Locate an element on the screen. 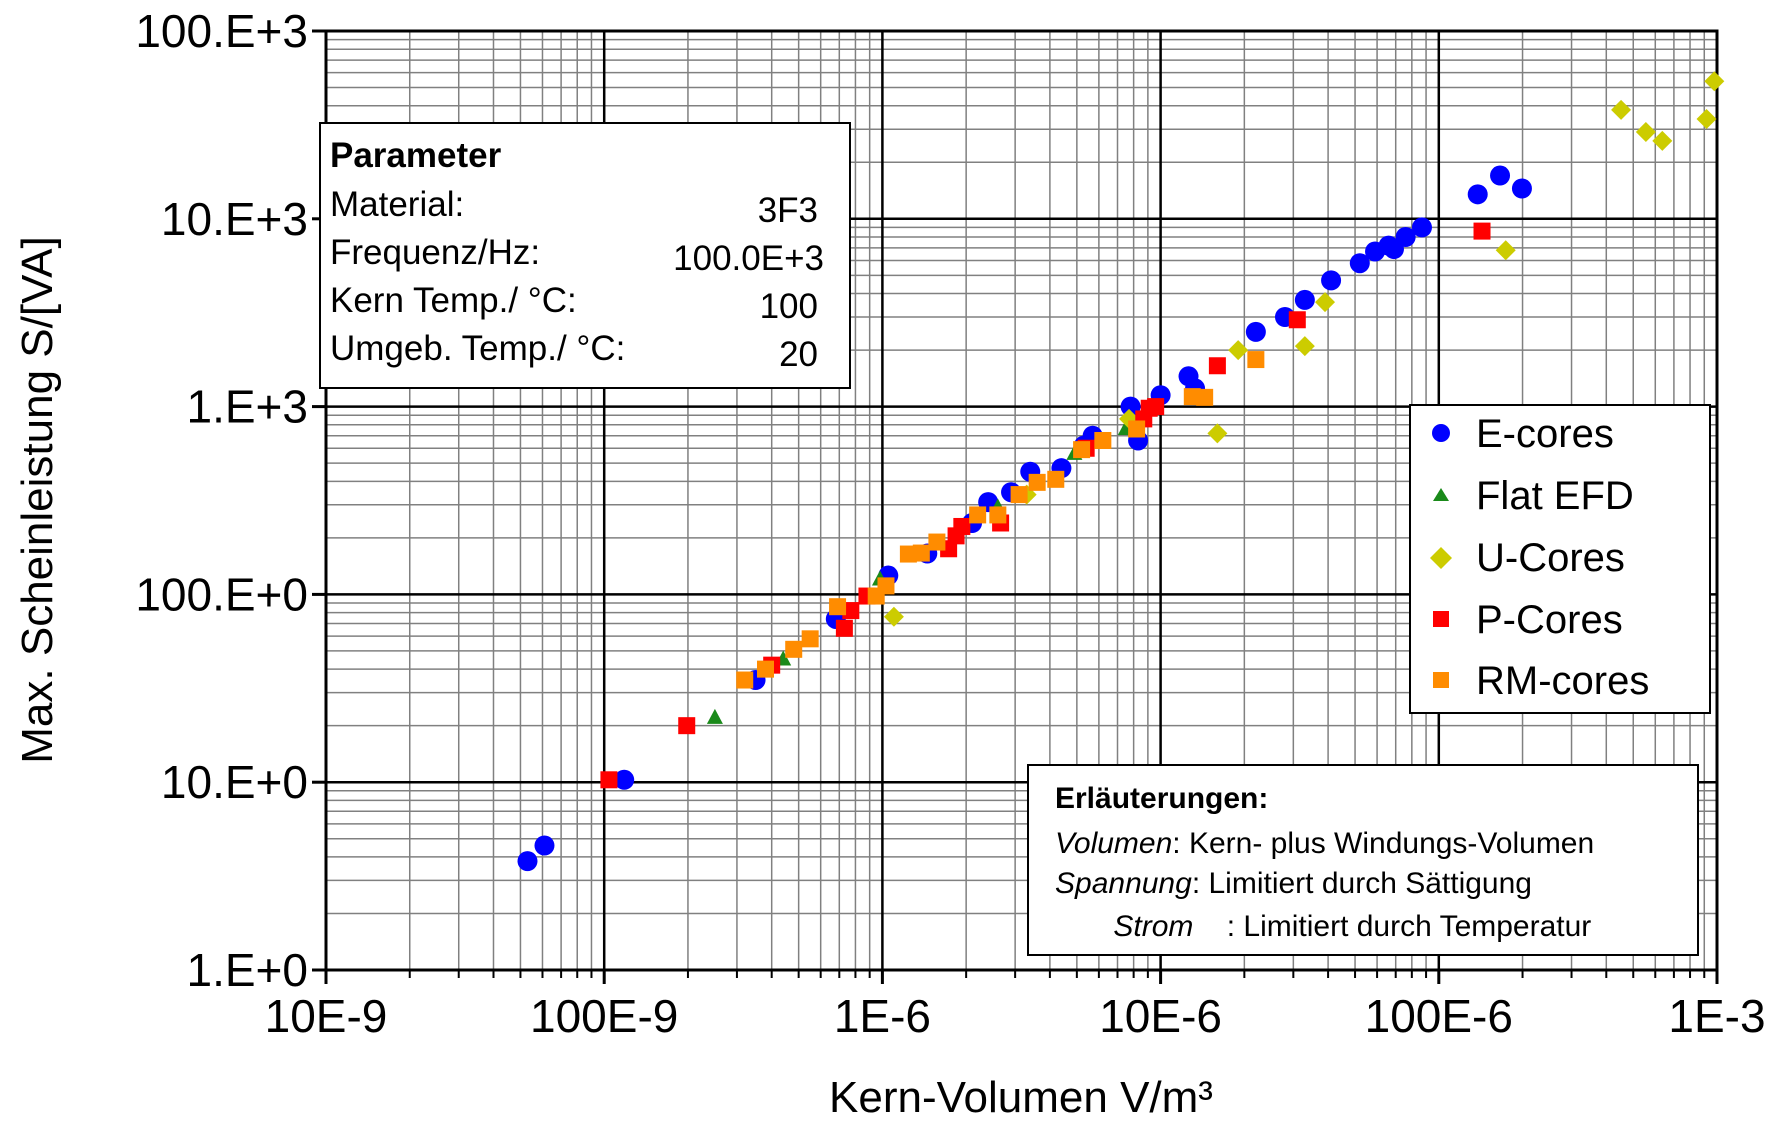 The height and width of the screenshot is (1132, 1781). legend-label-flat-efd: Flat EFD is located at coordinates (1555, 496).